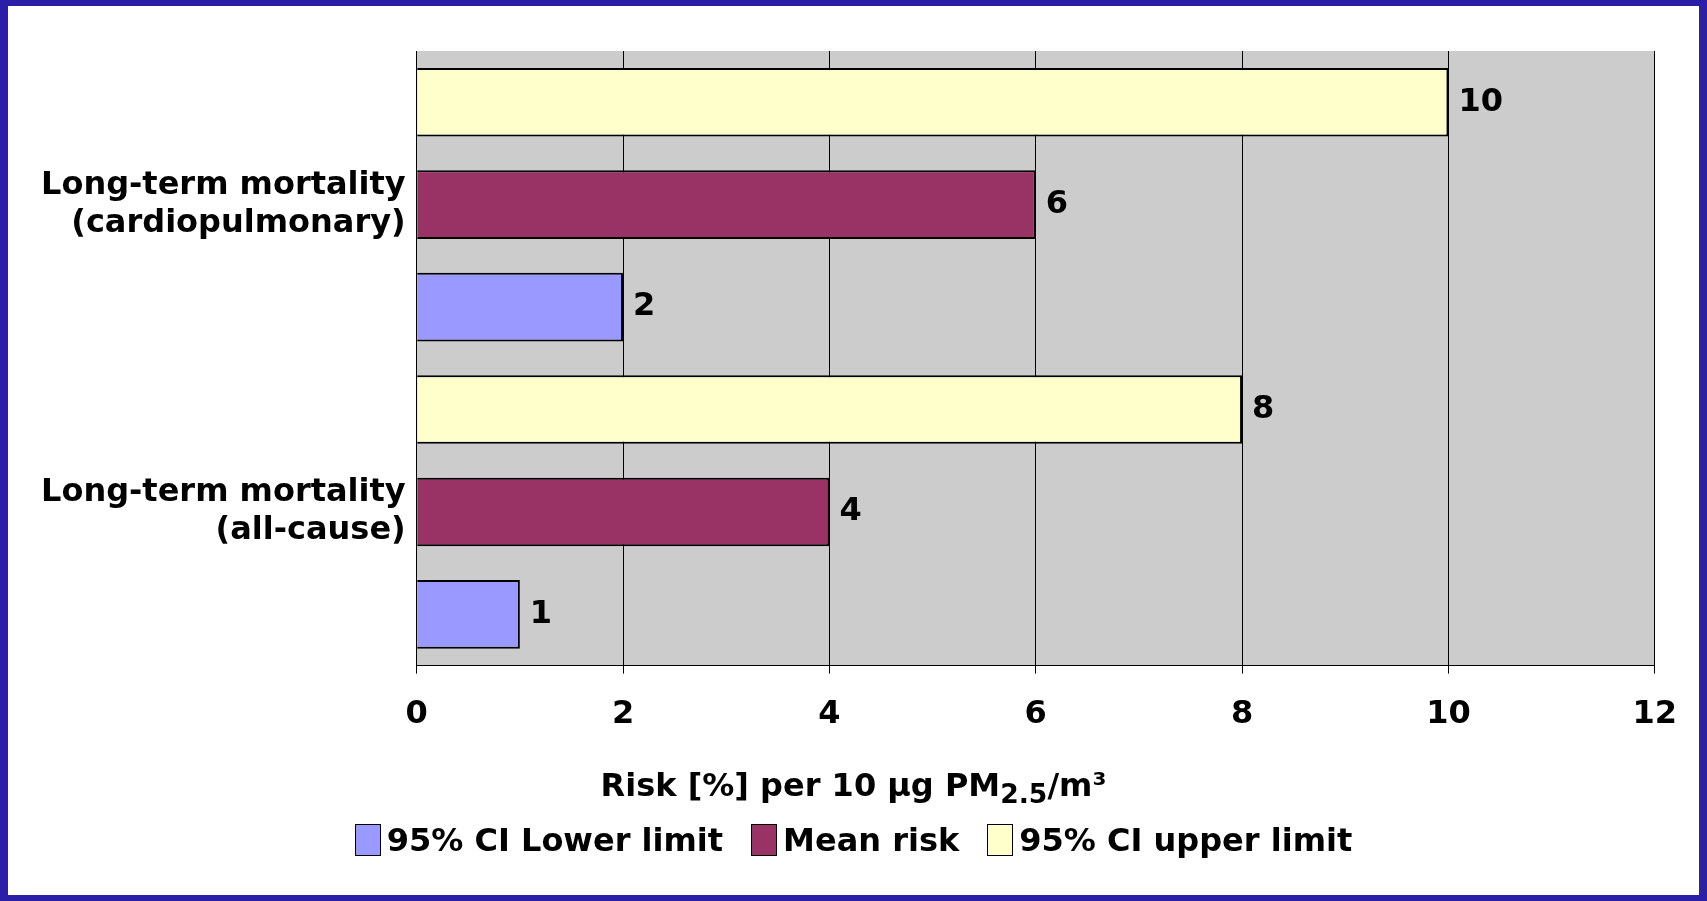 This screenshot has height=901, width=1707. Describe the element at coordinates (871, 840) in the screenshot. I see `legend-label: Mean risk` at that location.